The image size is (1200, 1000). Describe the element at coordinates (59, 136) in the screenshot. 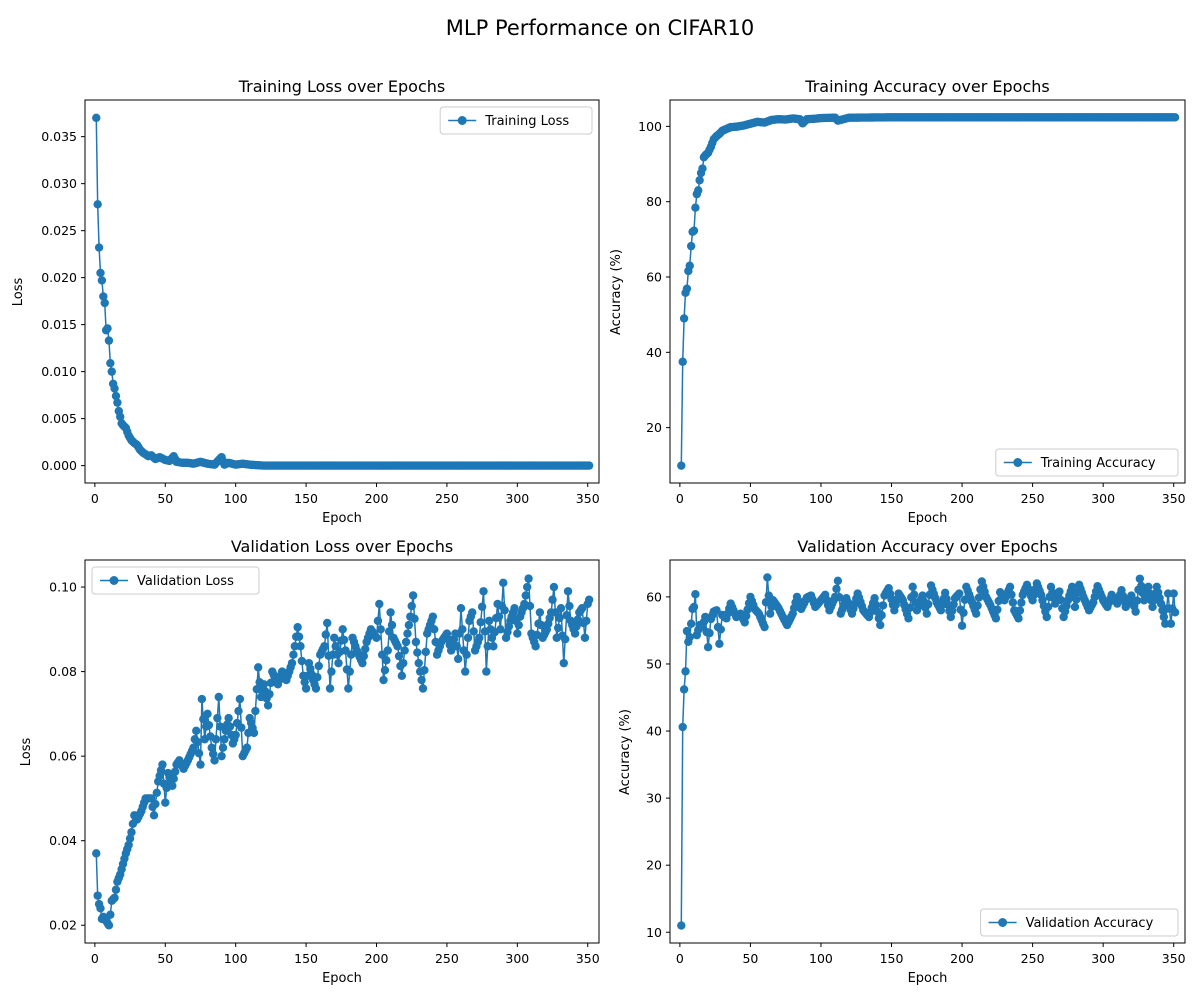

I see `y-tick-label: 0.035` at that location.